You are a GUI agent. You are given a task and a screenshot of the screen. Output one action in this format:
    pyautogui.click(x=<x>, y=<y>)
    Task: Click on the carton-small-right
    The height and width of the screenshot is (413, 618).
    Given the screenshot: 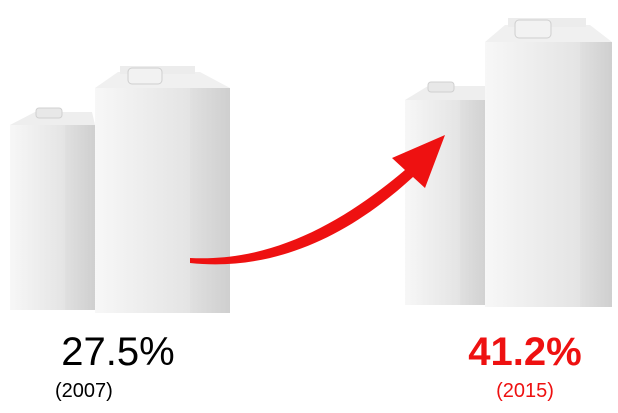 What is the action you would take?
    pyautogui.click(x=447, y=193)
    